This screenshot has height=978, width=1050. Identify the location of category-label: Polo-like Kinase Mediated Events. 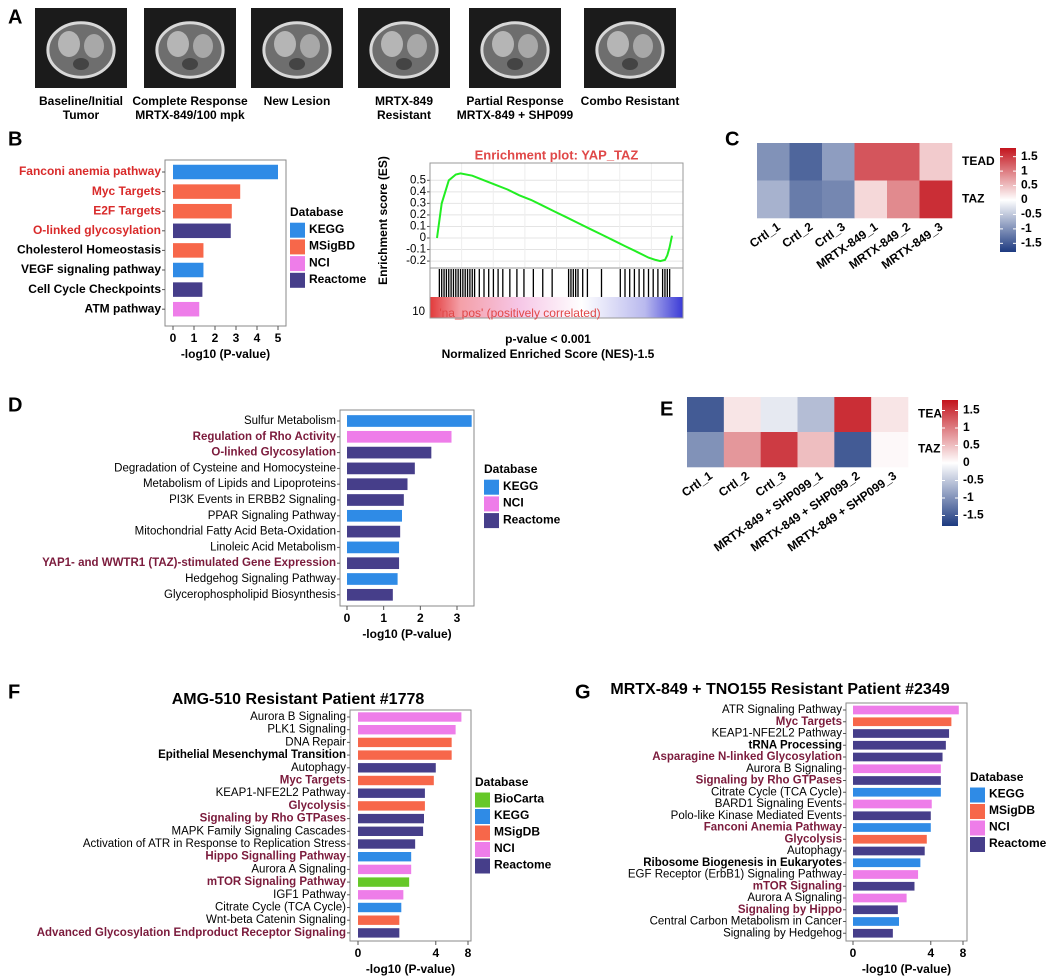
(757, 816).